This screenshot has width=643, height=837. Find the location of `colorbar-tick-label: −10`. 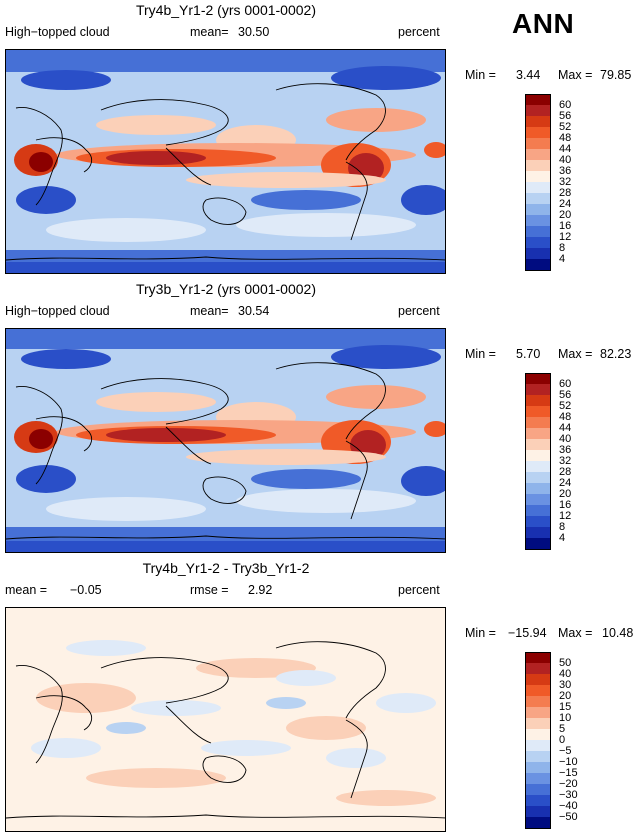

colorbar-tick-label: −10 is located at coordinates (568, 761).